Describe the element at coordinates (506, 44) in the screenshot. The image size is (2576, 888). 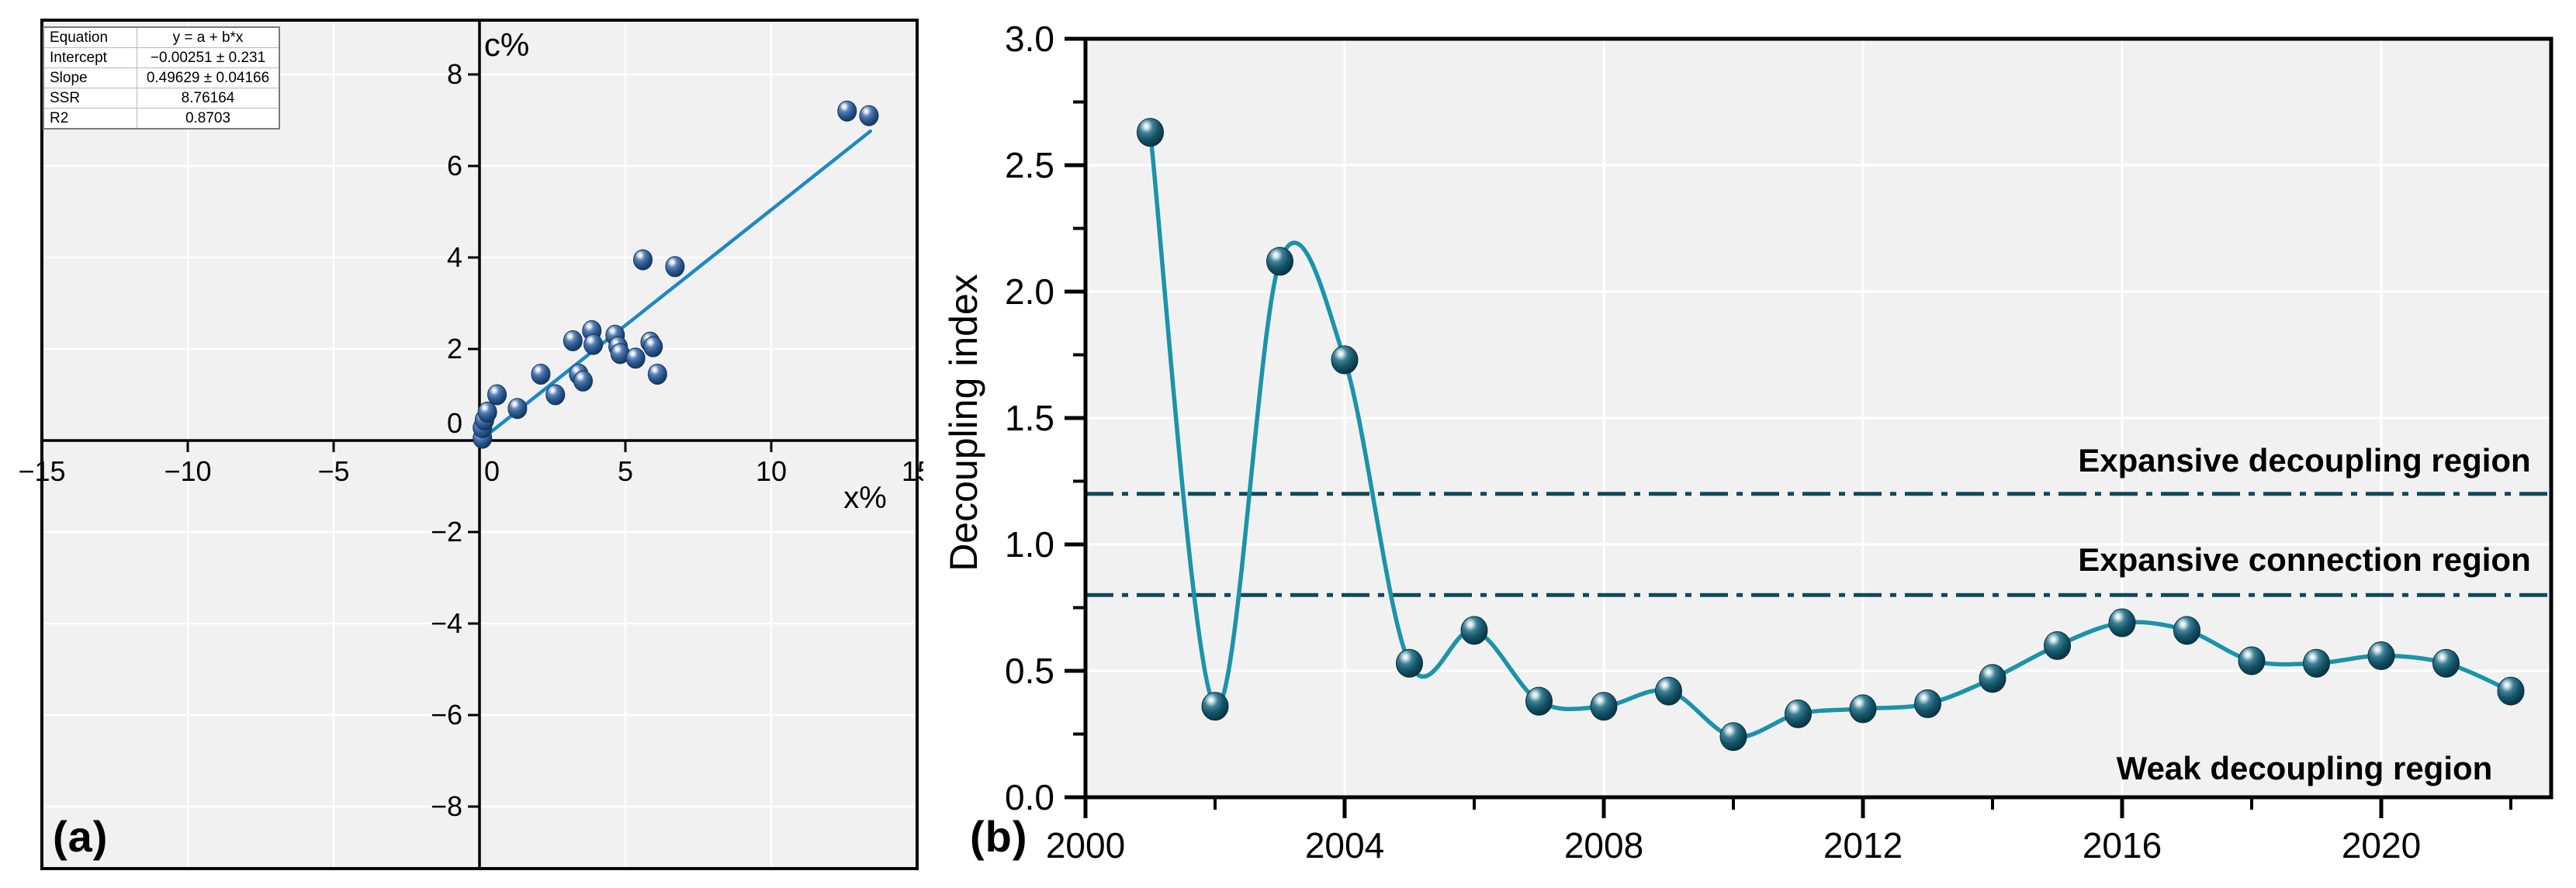
I see `y-axis-title-panel-a: c%` at that location.